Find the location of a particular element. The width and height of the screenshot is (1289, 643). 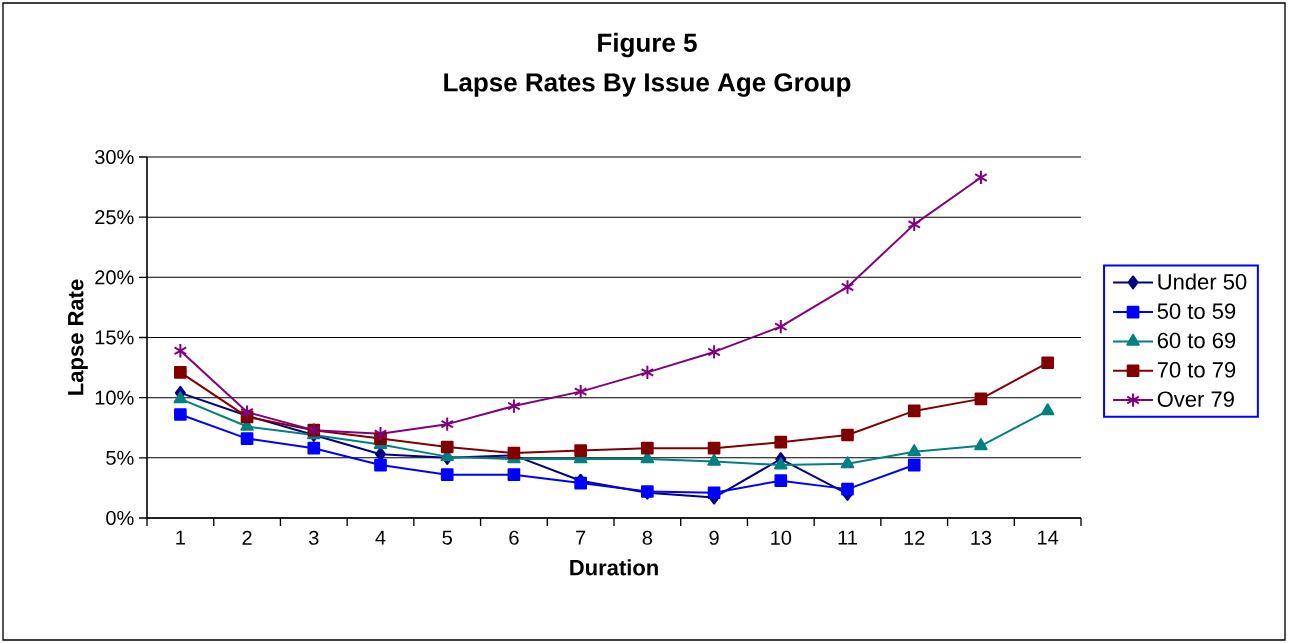

y-tick-label: 10% is located at coordinates (114, 397).